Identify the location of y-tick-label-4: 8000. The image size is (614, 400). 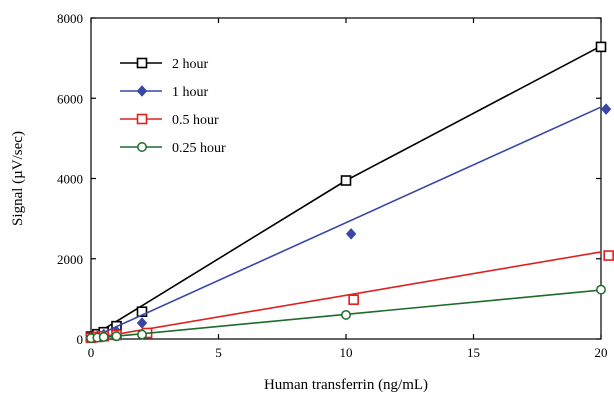
(70, 18).